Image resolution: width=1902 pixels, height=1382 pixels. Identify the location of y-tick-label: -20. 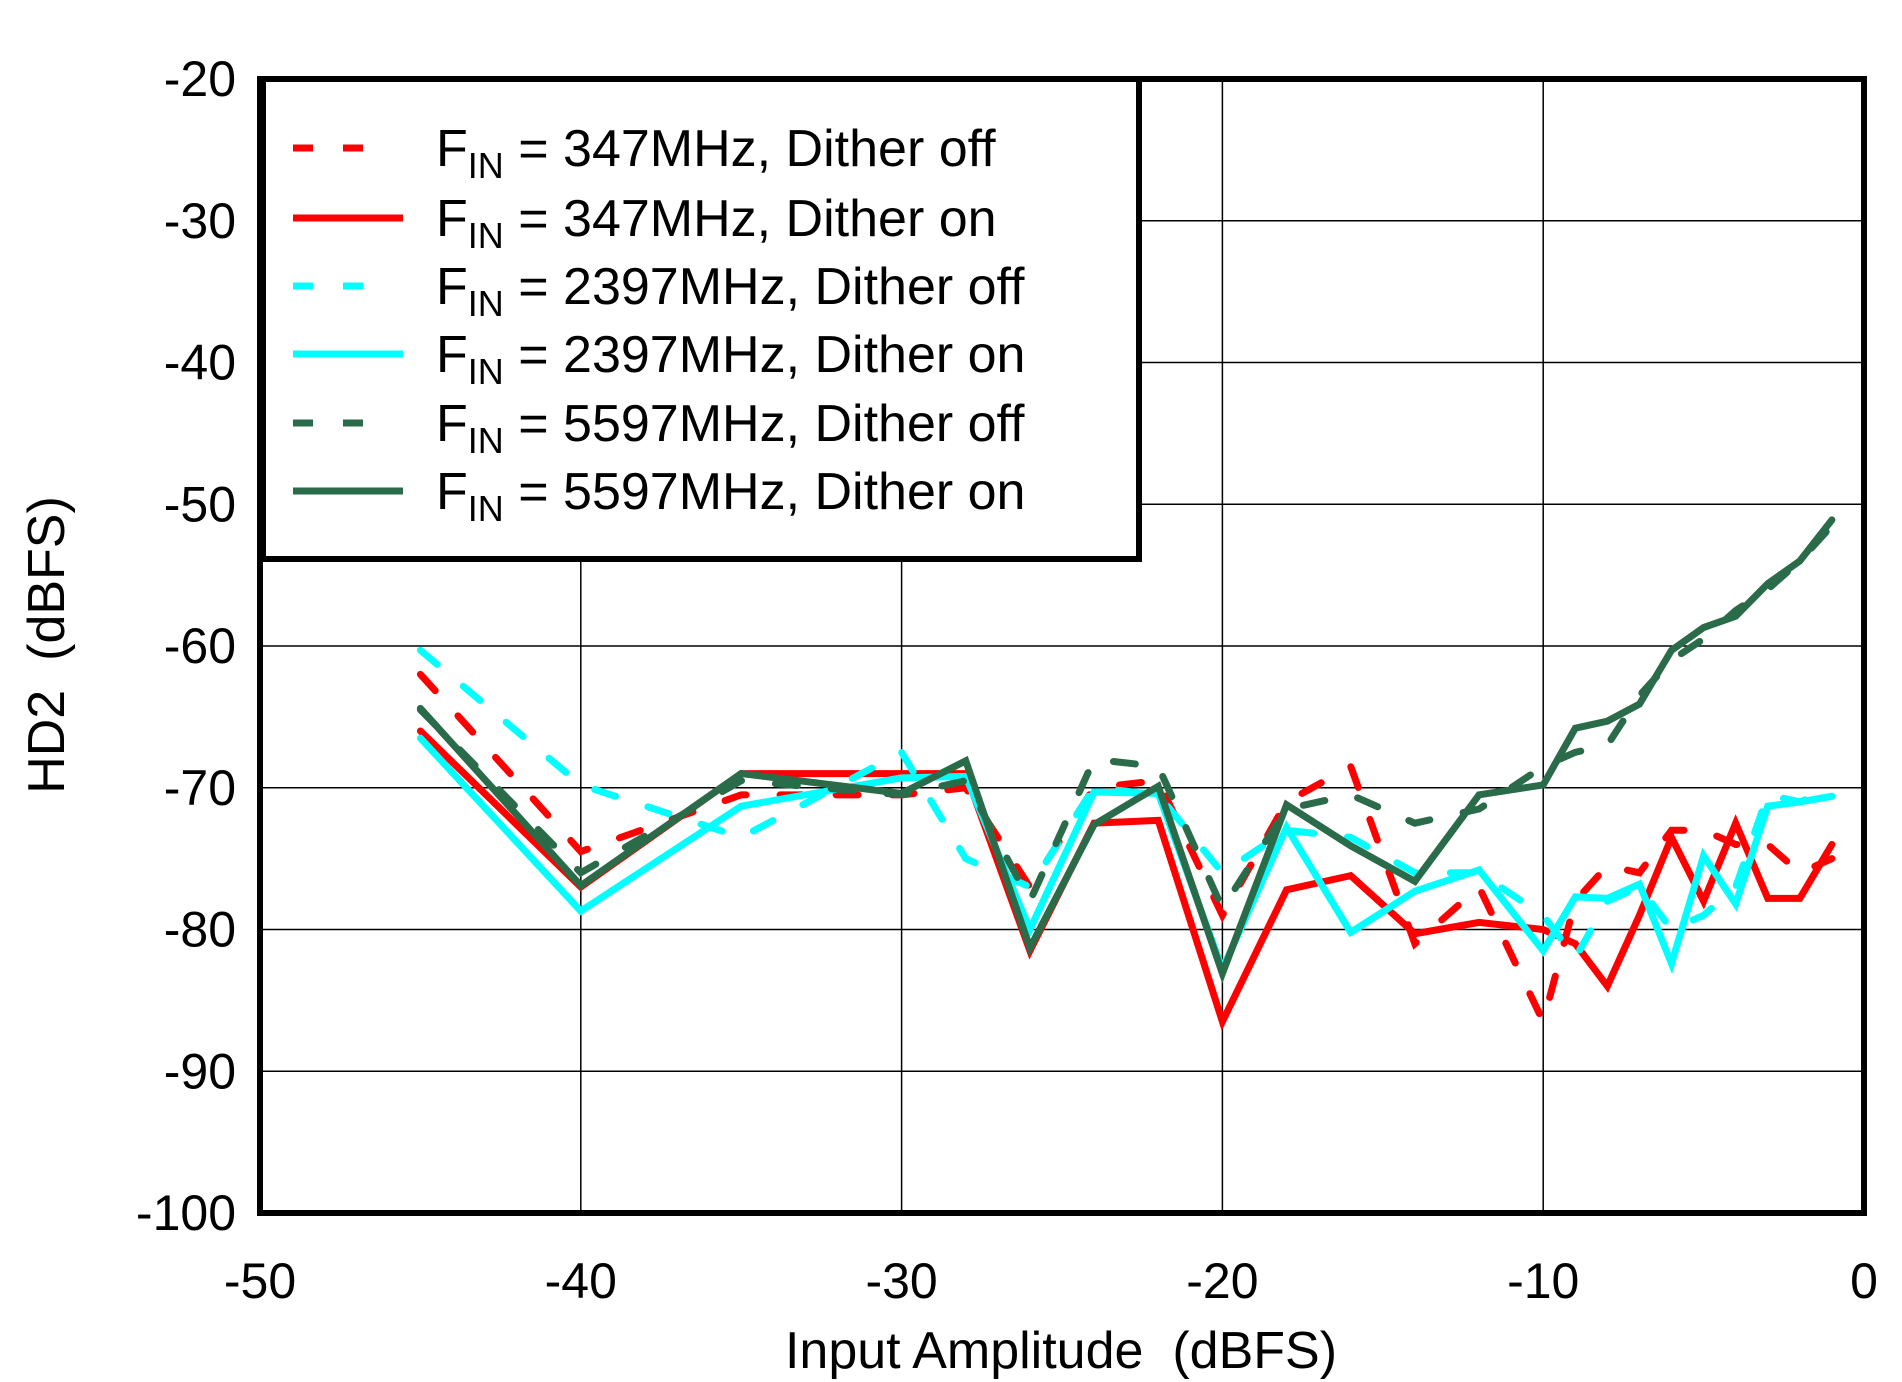
(200, 79).